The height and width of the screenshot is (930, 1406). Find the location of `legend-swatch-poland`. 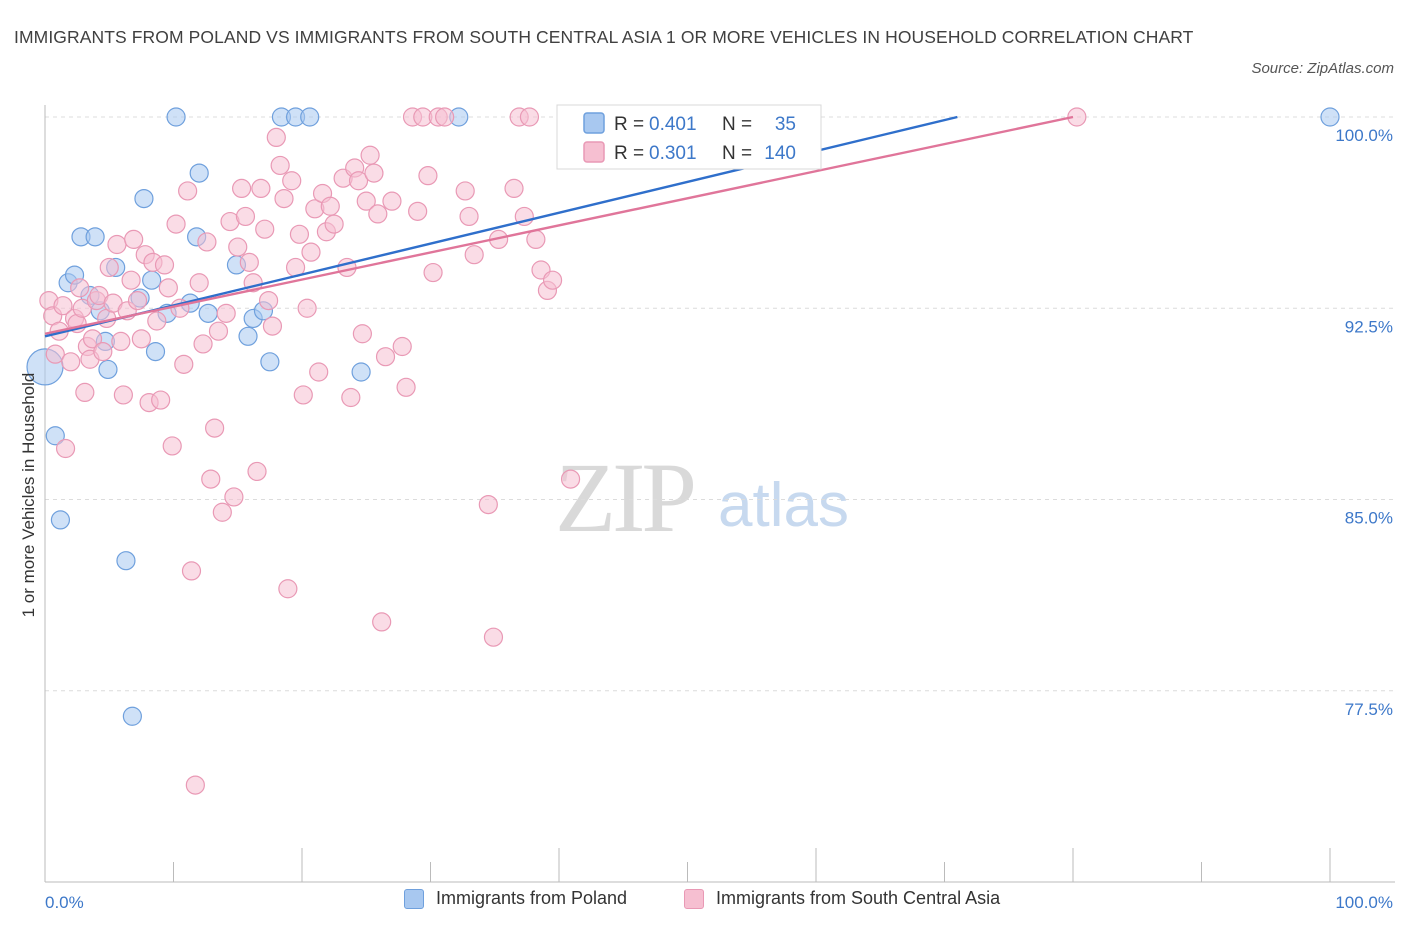

legend-swatch-poland is located at coordinates (414, 898).